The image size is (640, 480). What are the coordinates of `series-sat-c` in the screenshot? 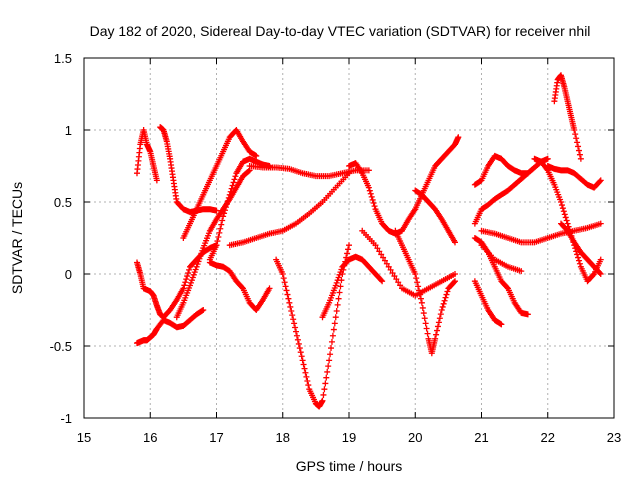 It's located at (177, 281).